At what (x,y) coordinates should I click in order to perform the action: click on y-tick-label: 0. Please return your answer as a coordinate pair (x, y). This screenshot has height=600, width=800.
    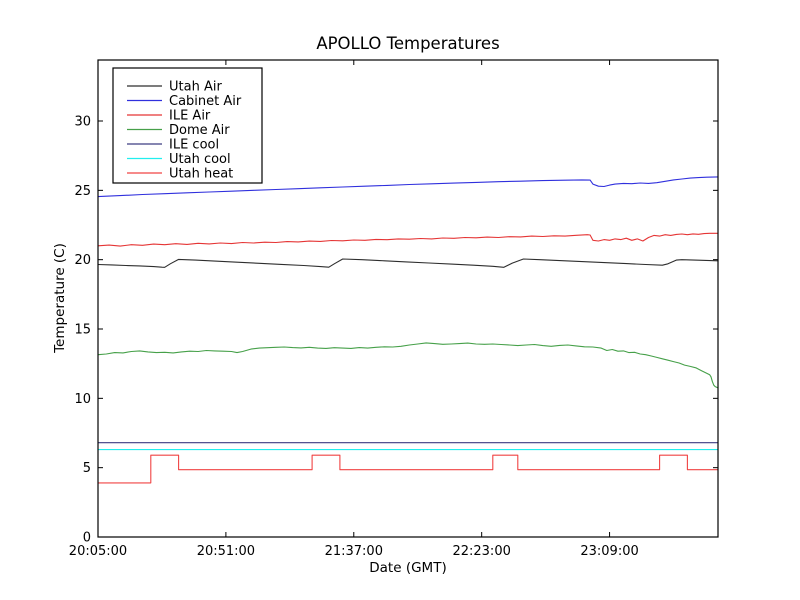
    Looking at the image, I should click on (87, 538).